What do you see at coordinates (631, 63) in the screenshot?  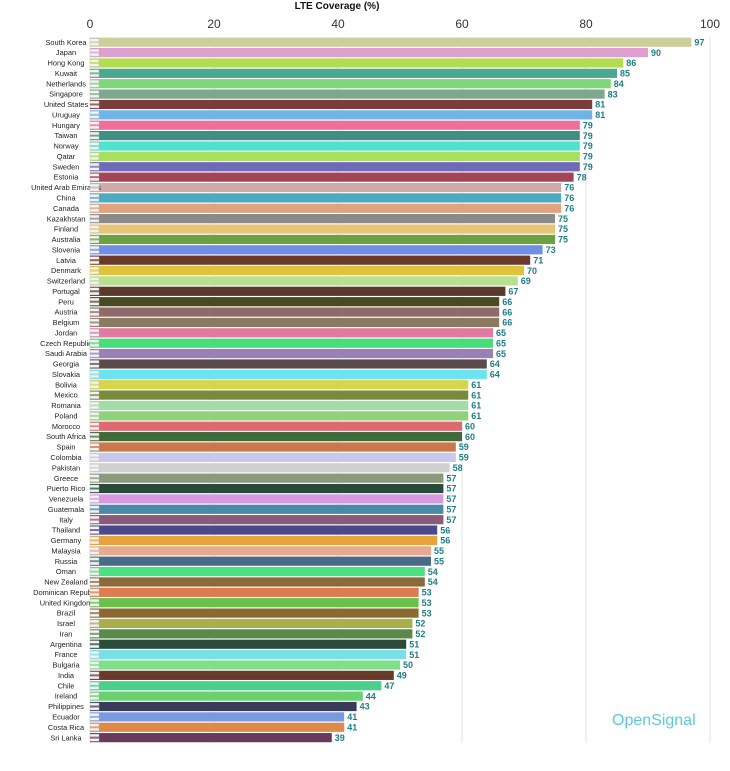 I see `value-label: 86` at bounding box center [631, 63].